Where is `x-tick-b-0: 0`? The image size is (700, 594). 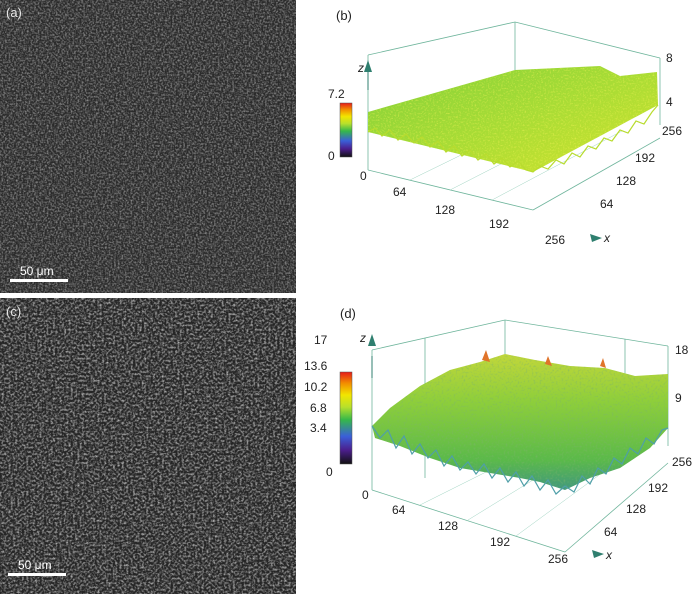
x-tick-b-0: 0 is located at coordinates (363, 176).